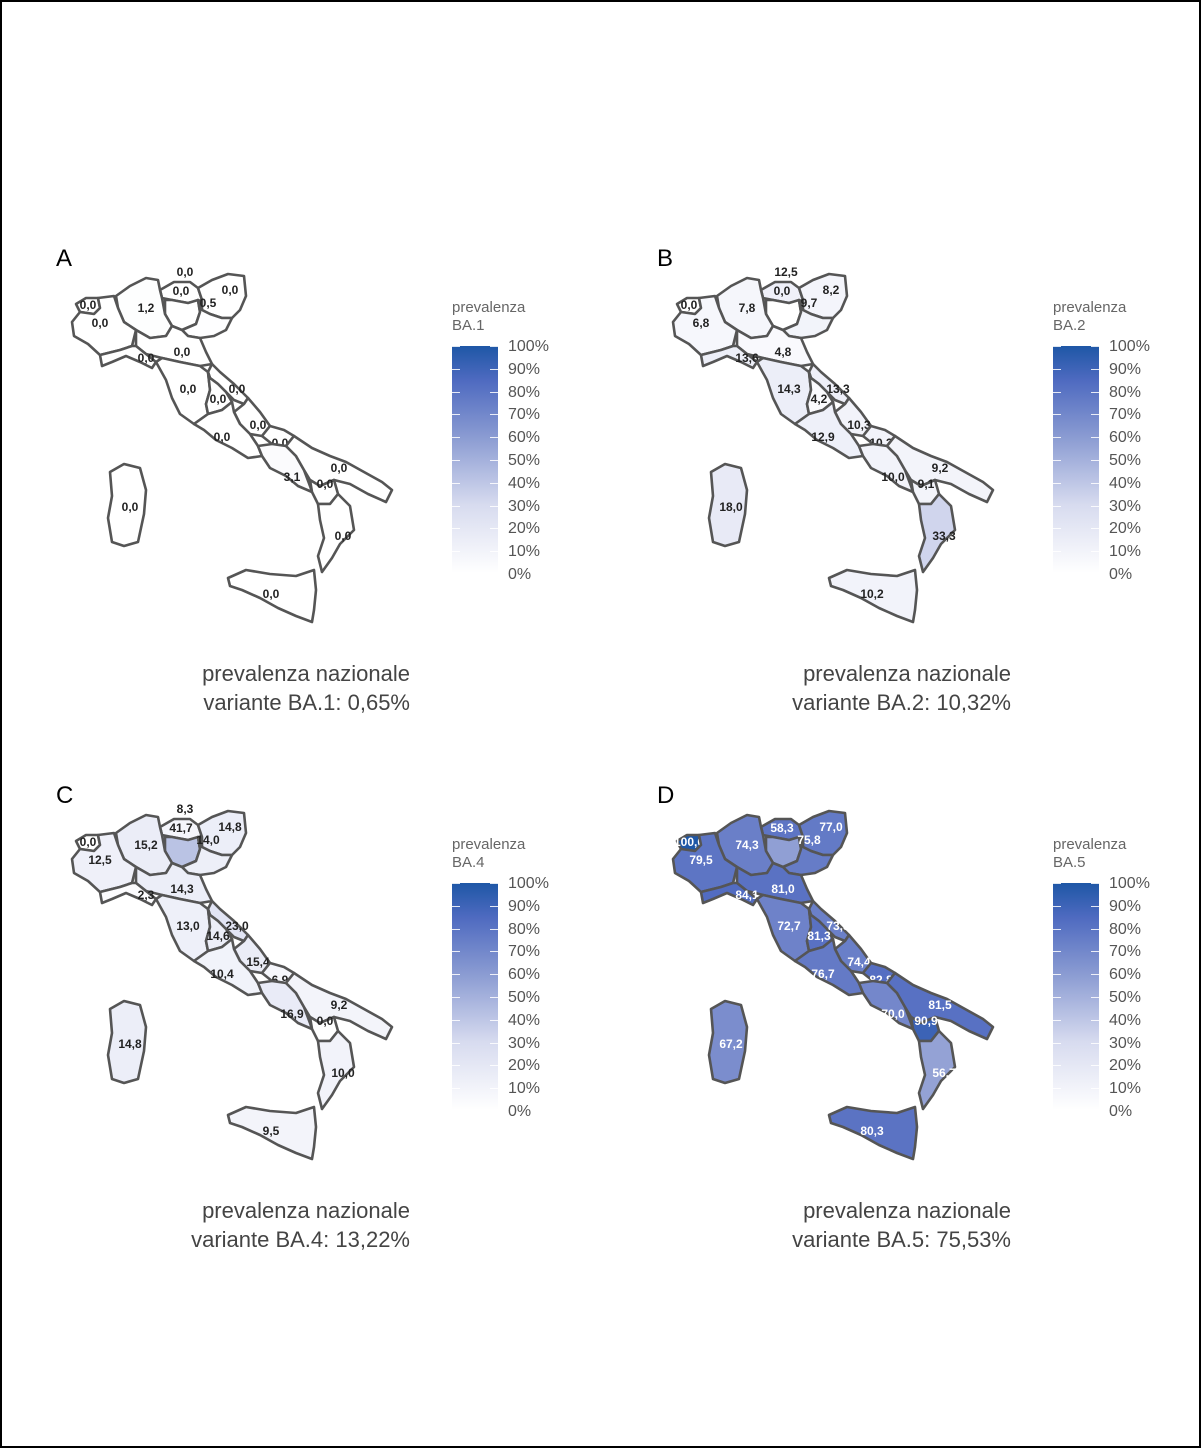 This screenshot has width=1203, height=1450. I want to click on legend-title: prevalenza BA.1, so click(489, 316).